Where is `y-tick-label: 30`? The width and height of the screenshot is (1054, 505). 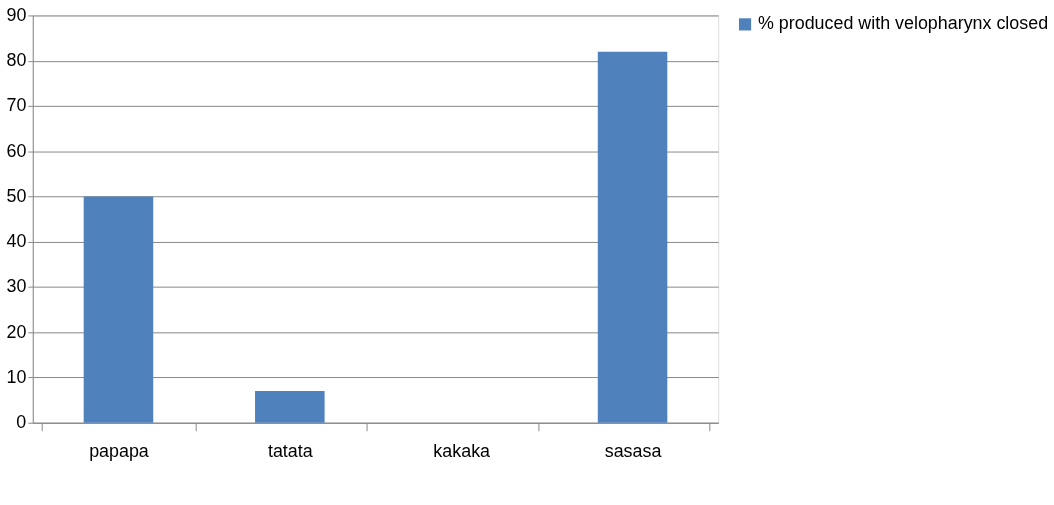 y-tick-label: 30 is located at coordinates (16, 286).